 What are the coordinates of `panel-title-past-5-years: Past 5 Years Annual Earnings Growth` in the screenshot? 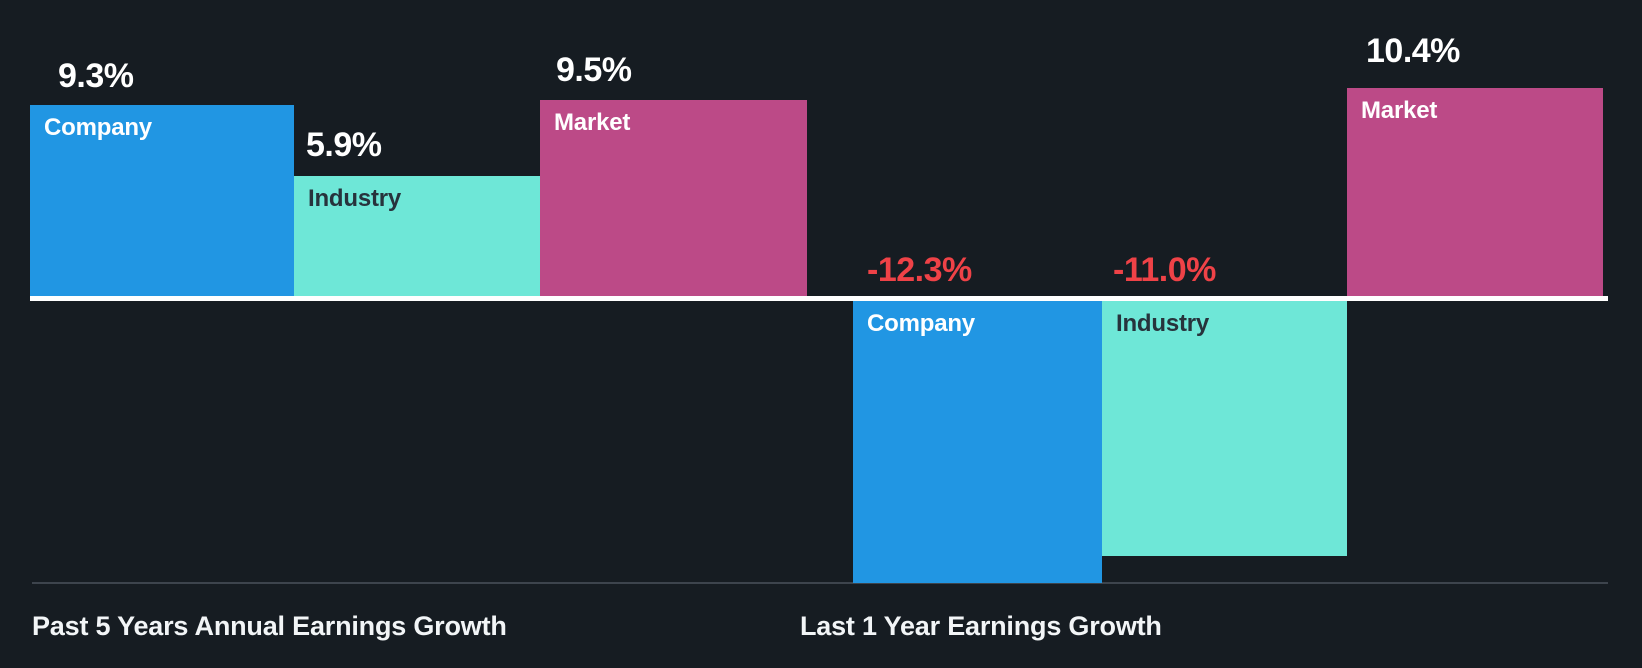 It's located at (269, 626).